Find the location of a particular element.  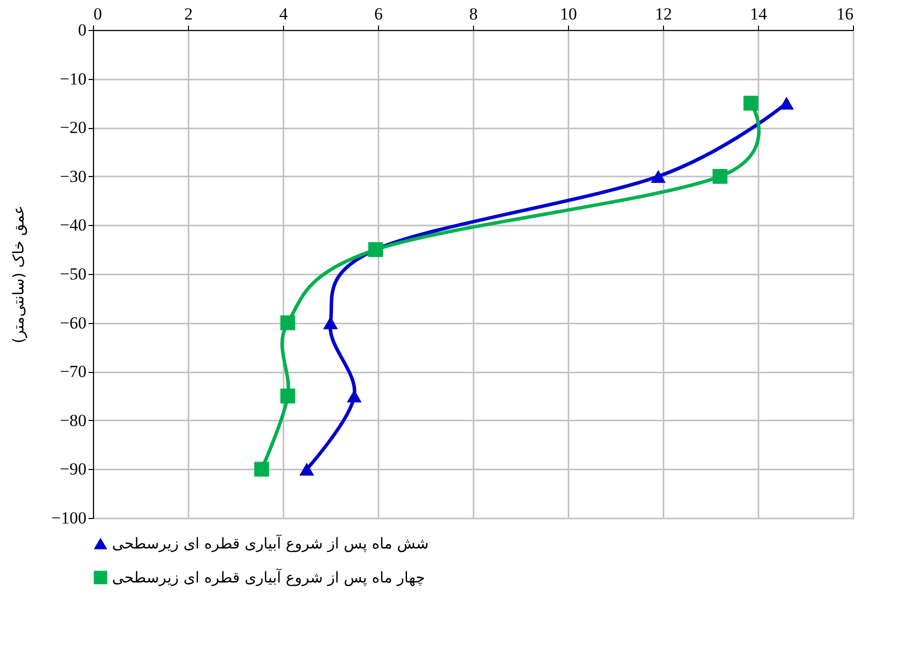

x-tick-label: 0 is located at coordinates (98, 14).